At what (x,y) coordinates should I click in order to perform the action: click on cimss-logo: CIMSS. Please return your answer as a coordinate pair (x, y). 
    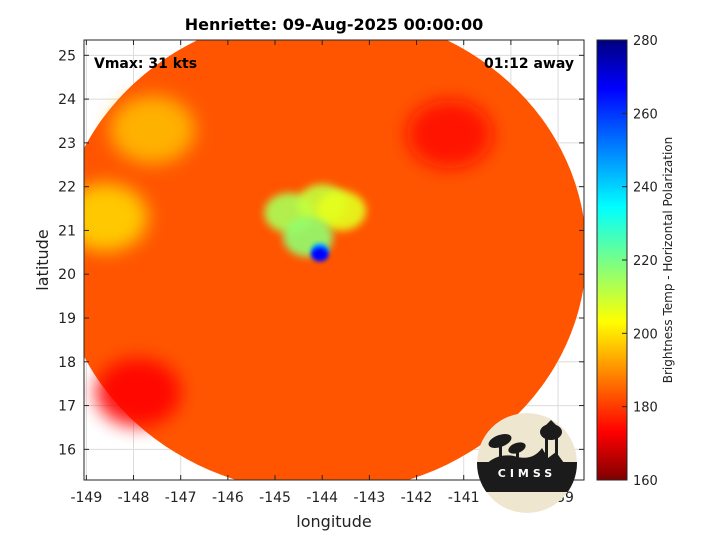
    Looking at the image, I should click on (527, 463).